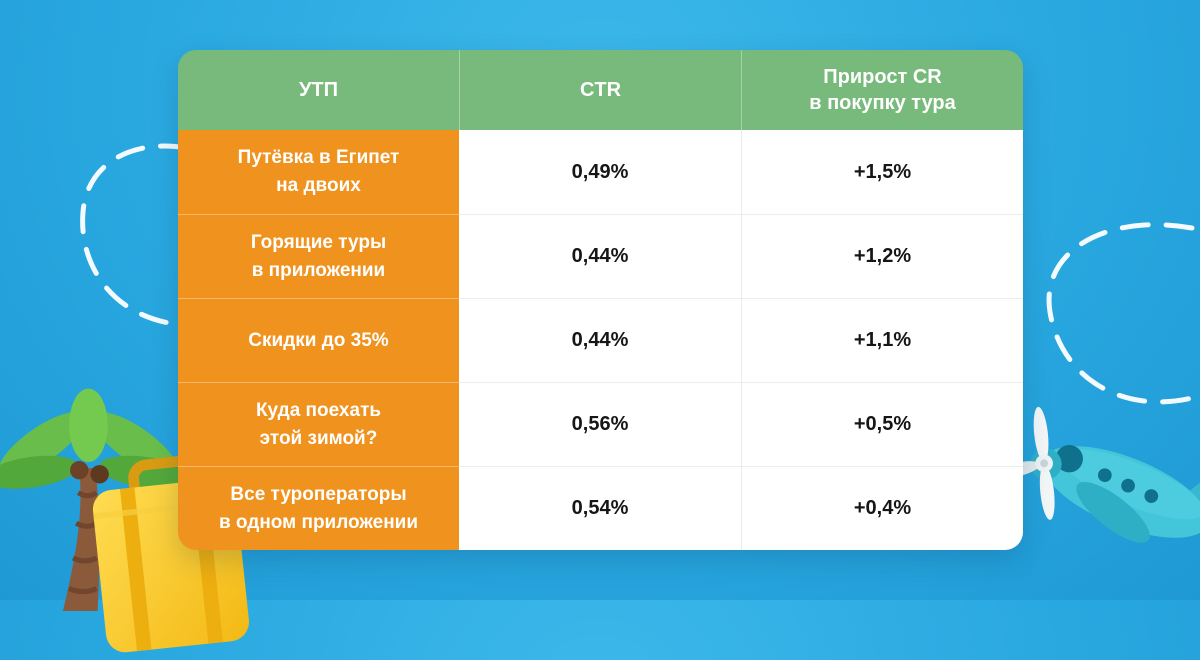 The image size is (1200, 660). Describe the element at coordinates (318, 508) in the screenshot. I see `table-cell-utp: Все туроператоры в одном приложении` at that location.